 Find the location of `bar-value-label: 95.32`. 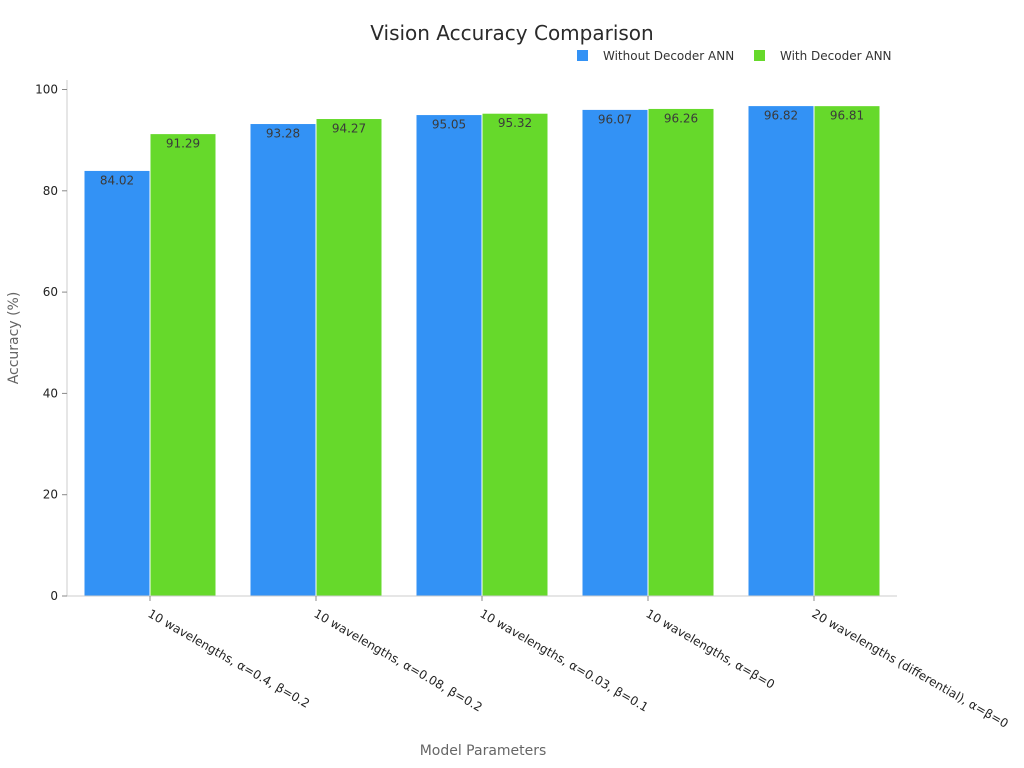

bar-value-label: 95.32 is located at coordinates (515, 123).